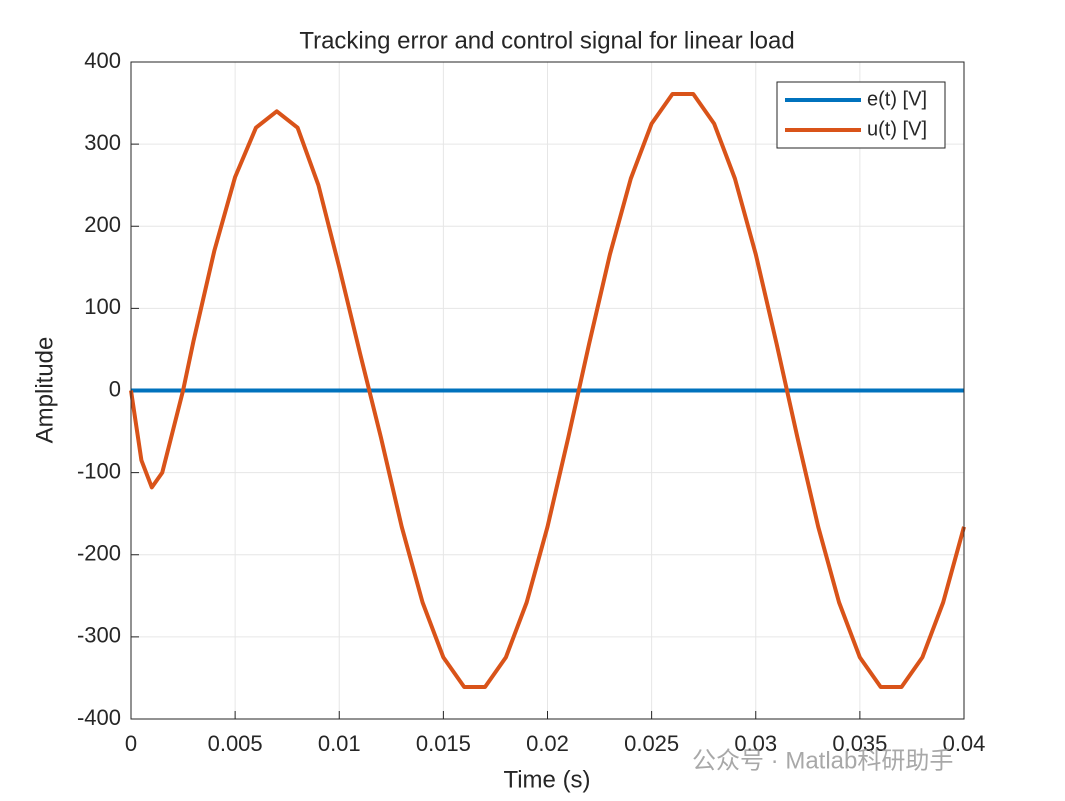 This screenshot has height=801, width=1065. Describe the element at coordinates (755, 743) in the screenshot. I see `x-tick-label: 0.03` at that location.